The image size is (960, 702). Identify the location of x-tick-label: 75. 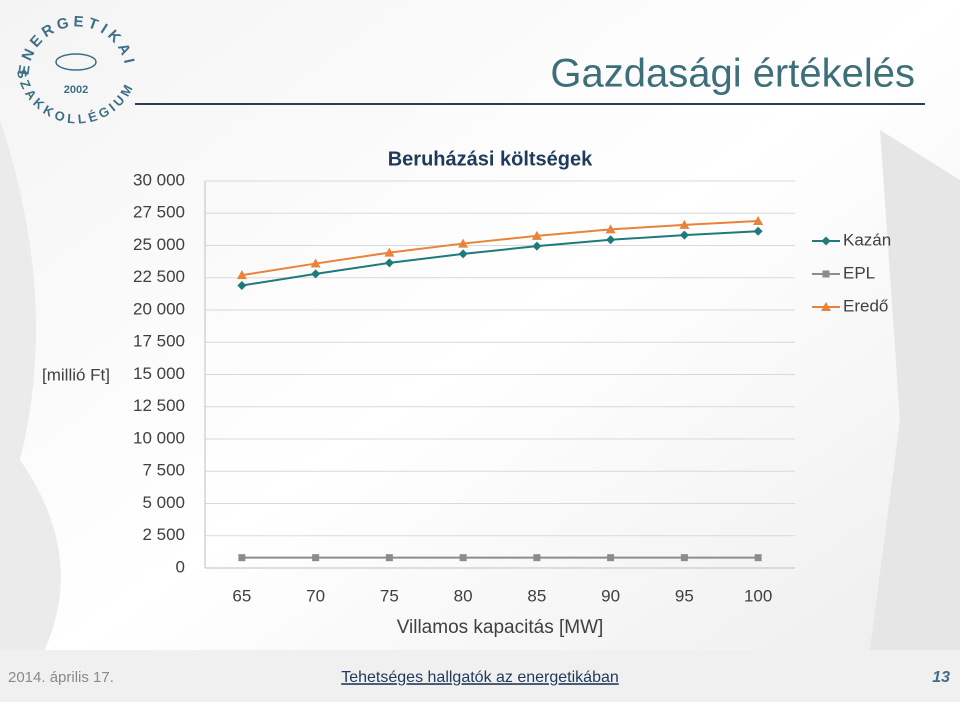
(389, 595).